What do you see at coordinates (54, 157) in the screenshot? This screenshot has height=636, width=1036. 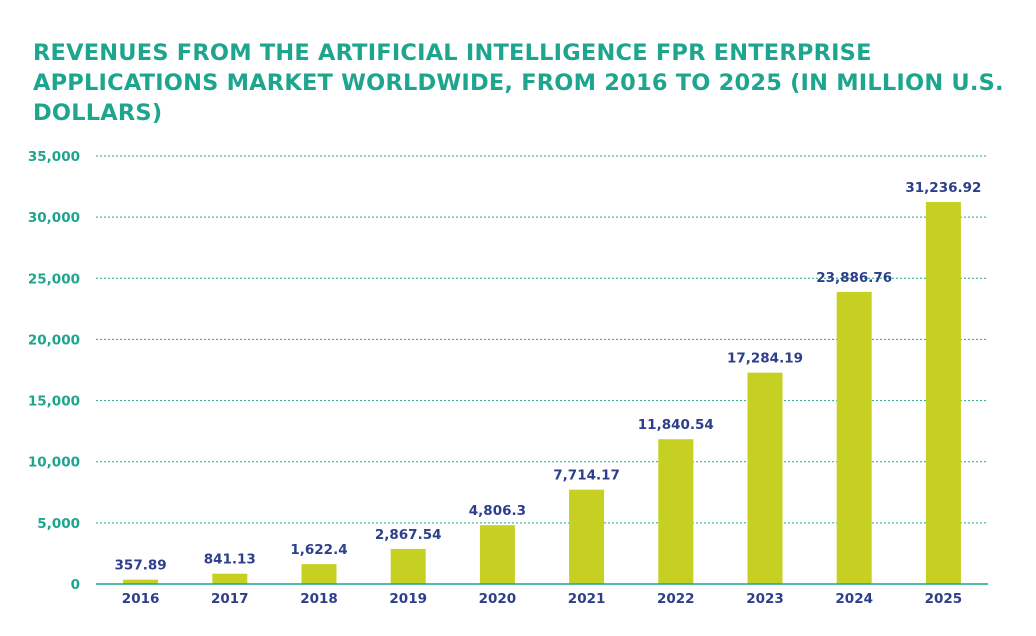 I see `y-tick-label: 35,000` at bounding box center [54, 157].